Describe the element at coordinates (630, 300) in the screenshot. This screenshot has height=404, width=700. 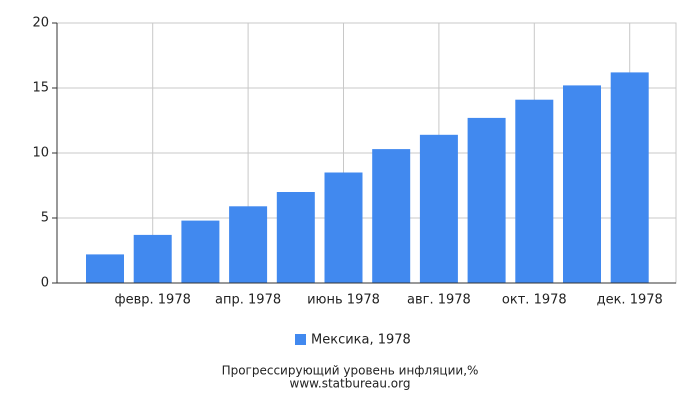
I see `x-tick-label: дек. 1978` at that location.